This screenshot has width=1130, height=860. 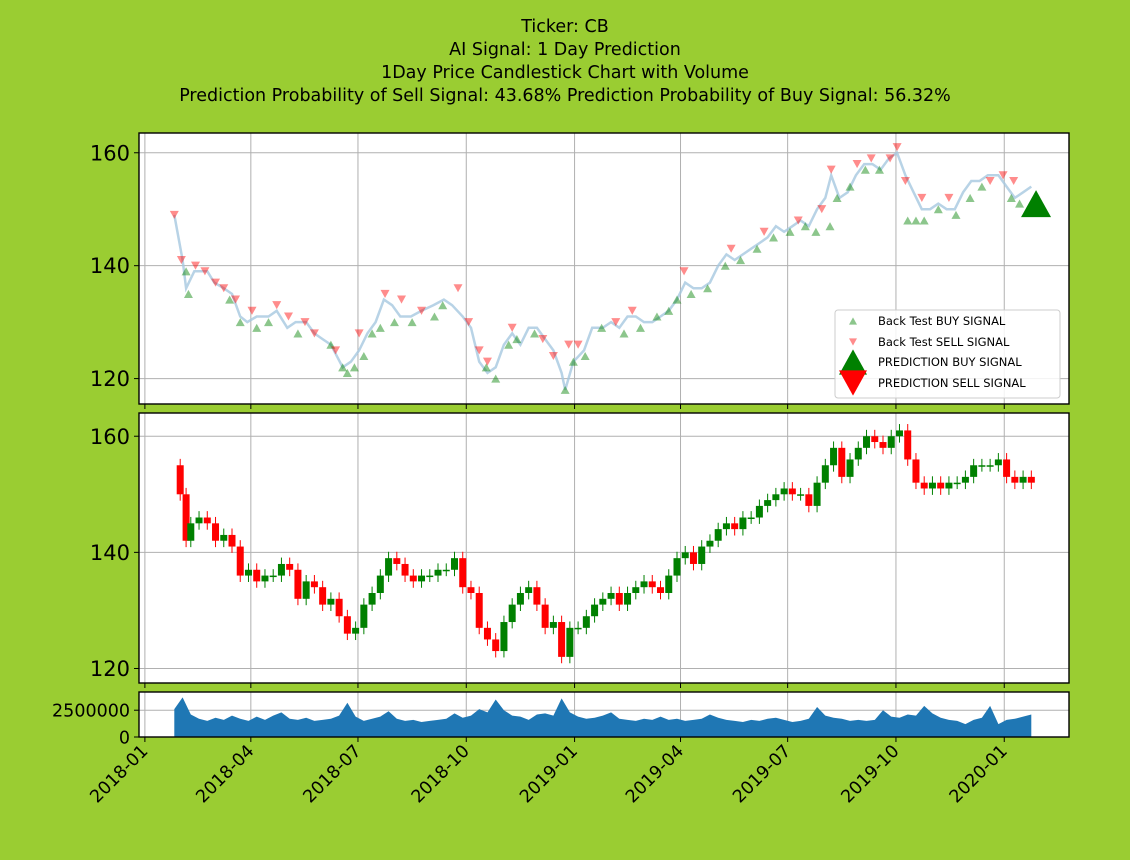 What do you see at coordinates (441, 774) in the screenshot?
I see `x-tick-label: 2018-10` at bounding box center [441, 774].